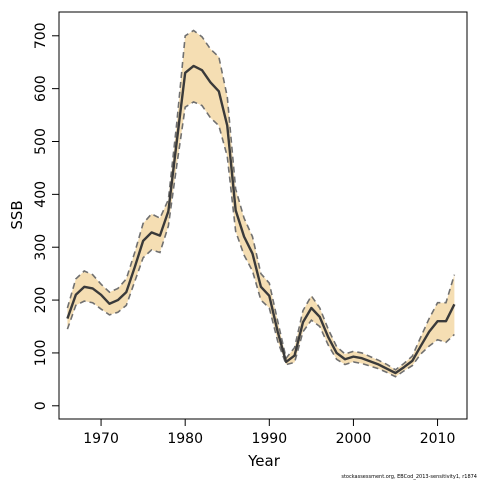  I want to click on x-axis: 1970 1980 1990 2000 2010, so click(269, 433).